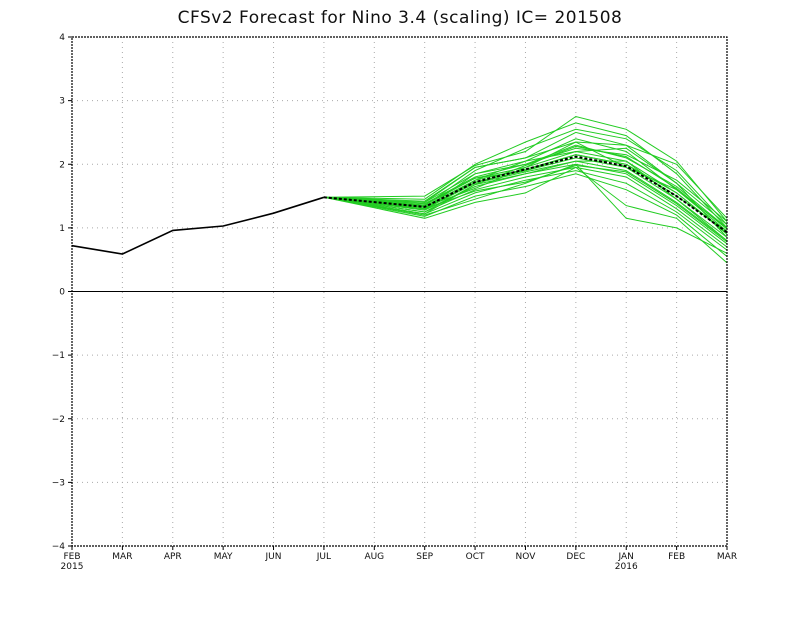  I want to click on x-year-label: 2016, so click(626, 567).